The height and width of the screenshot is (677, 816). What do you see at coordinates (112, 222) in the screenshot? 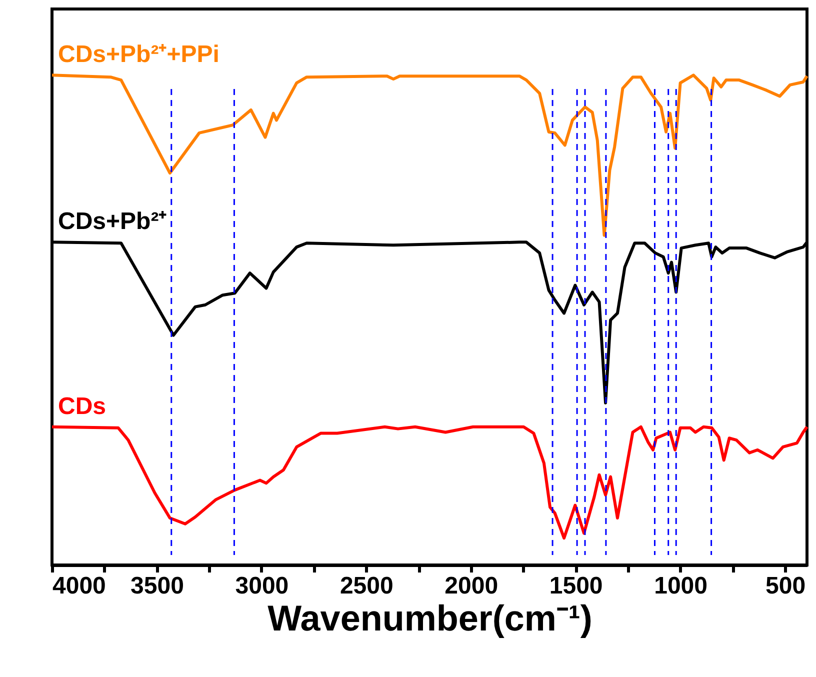
I see `series-label: CDs+Pb²⁺` at bounding box center [112, 222].